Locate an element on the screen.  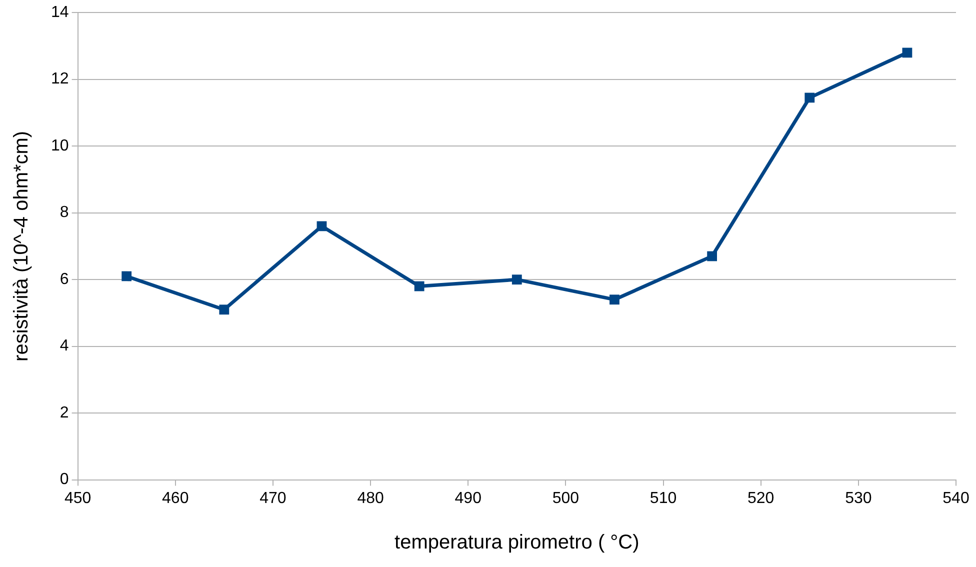
y-tick-label: 4 is located at coordinates (64, 346).